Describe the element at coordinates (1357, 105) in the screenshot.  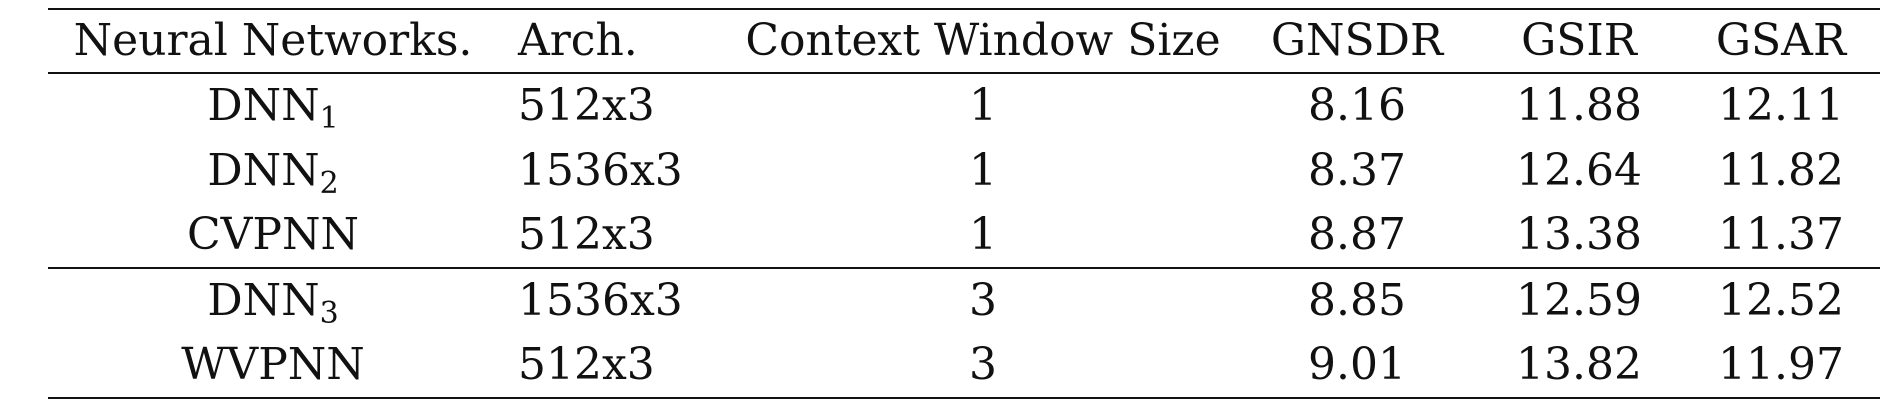
I see `cell-gnsdr: 8.16` at that location.